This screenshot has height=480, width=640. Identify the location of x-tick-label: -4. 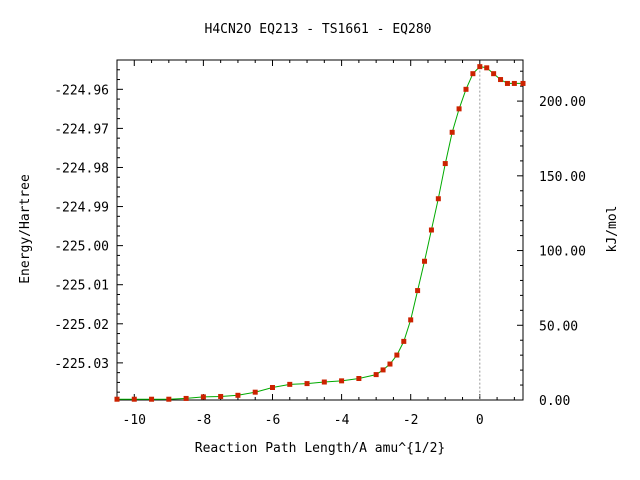
(342, 420).